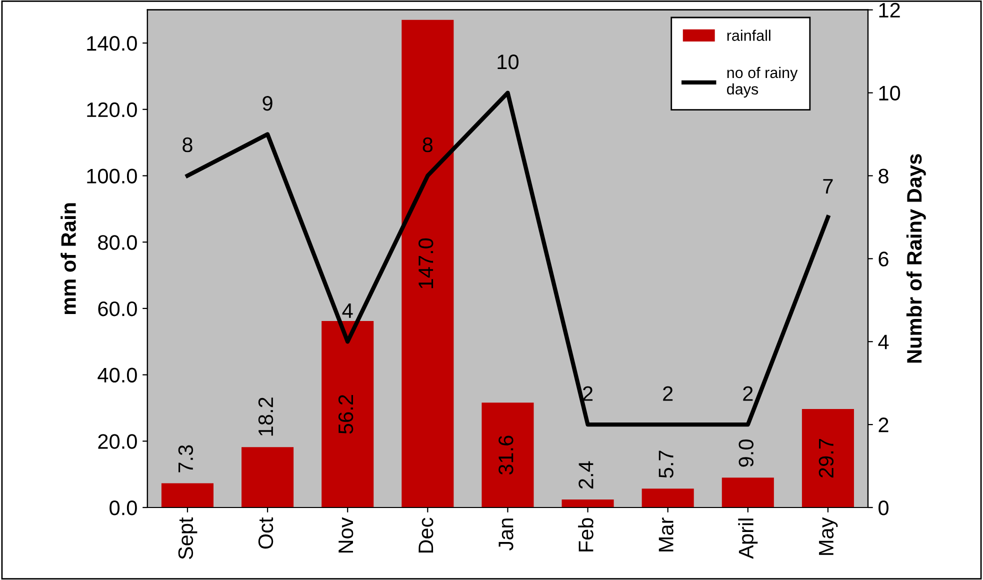  I want to click on y-tick-label: 0.0, so click(123, 508).